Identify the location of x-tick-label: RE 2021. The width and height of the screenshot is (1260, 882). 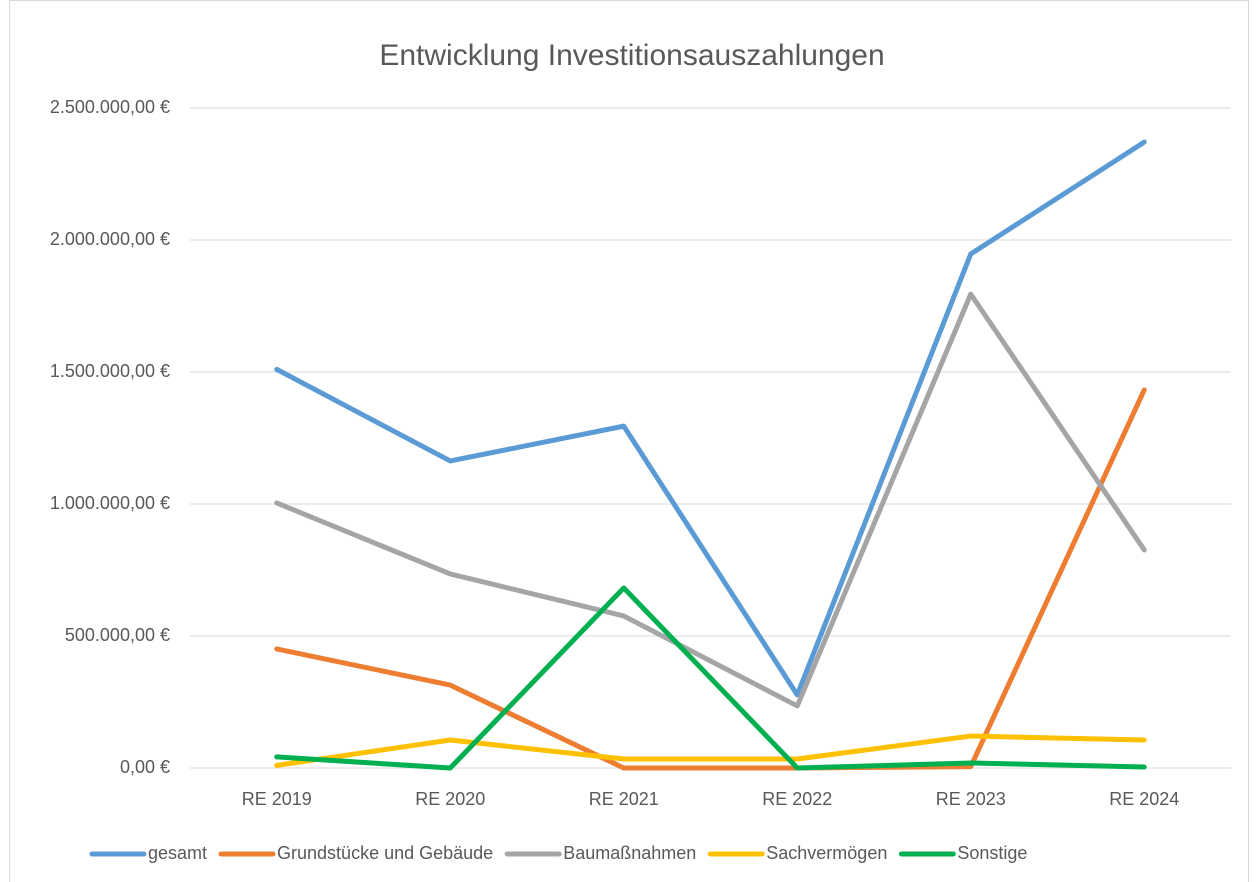
(624, 799).